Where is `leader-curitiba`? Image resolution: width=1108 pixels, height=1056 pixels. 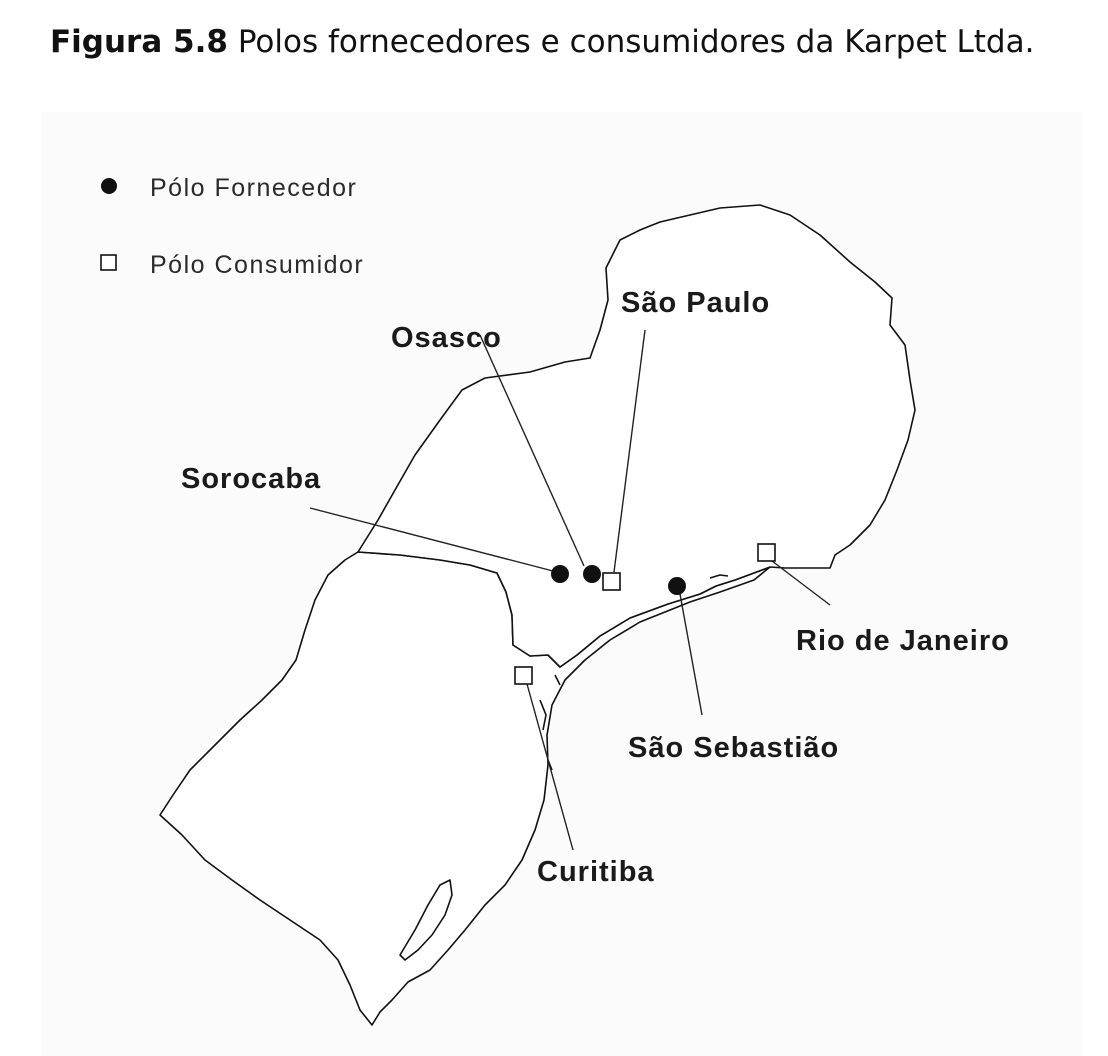
leader-curitiba is located at coordinates (550, 767).